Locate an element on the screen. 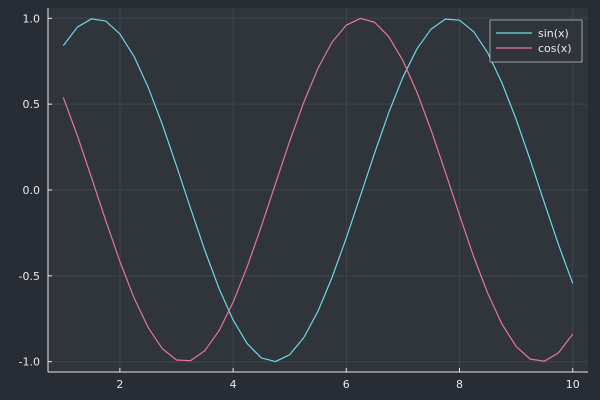 The image size is (600, 400). legend-box is located at coordinates (536, 41).